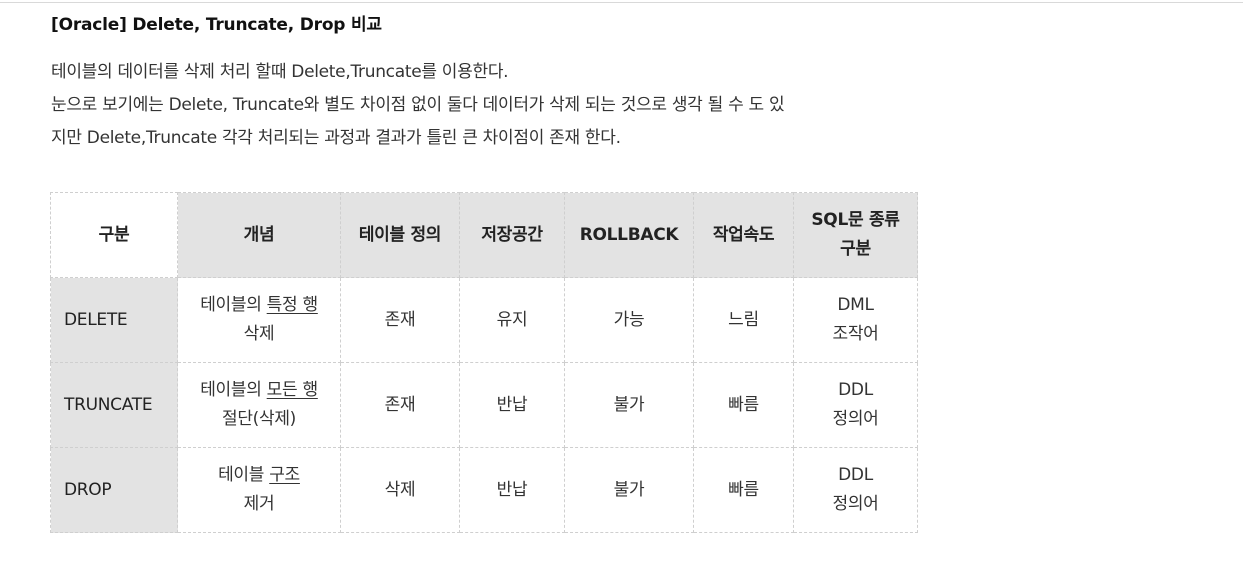 The width and height of the screenshot is (1243, 571). Describe the element at coordinates (284, 475) in the screenshot. I see `concept-underlined: 구조` at that location.